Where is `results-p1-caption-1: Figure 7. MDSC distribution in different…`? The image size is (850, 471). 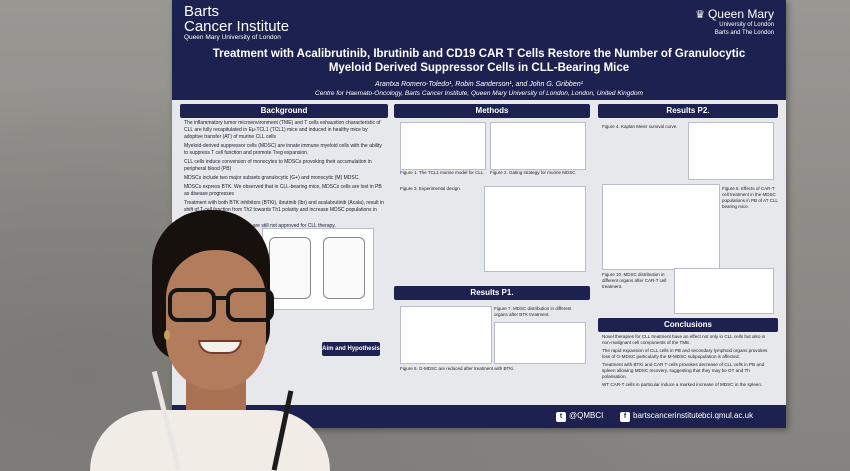
results-p1-caption-1: Figure 7. MDSC distribution in different… is located at coordinates (533, 311).